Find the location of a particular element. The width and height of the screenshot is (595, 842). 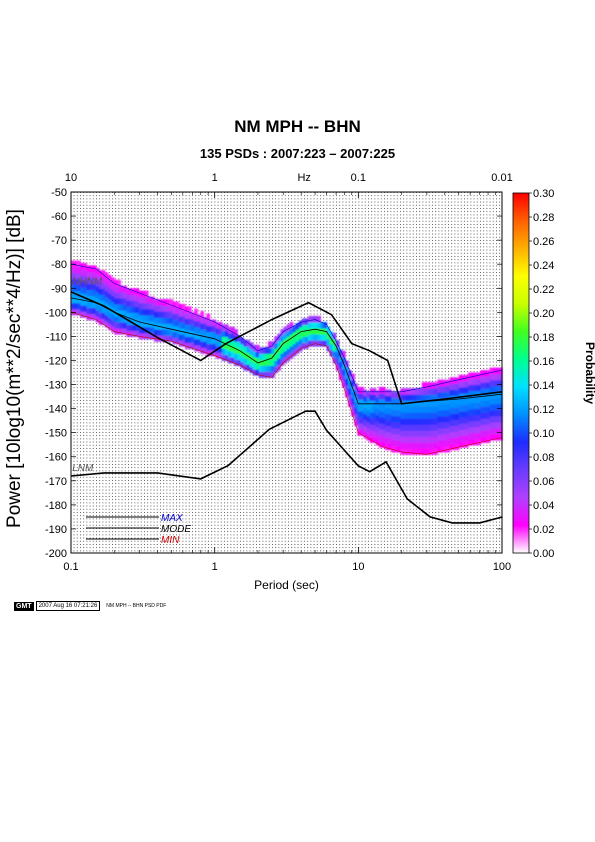

legend-label-max: MAX is located at coordinates (172, 518).